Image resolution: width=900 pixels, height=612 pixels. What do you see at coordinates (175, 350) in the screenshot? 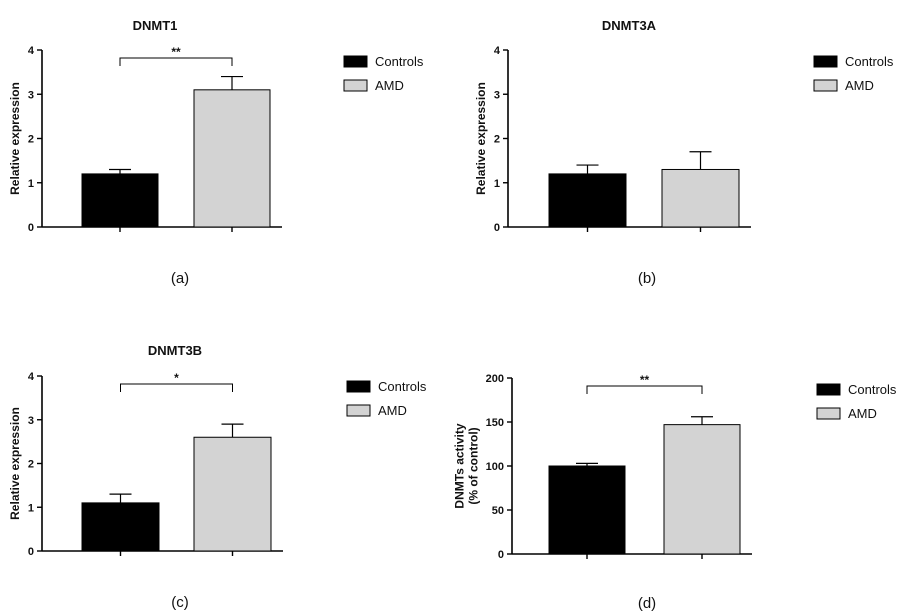
I see `chart-title: DNMT3B` at bounding box center [175, 350].